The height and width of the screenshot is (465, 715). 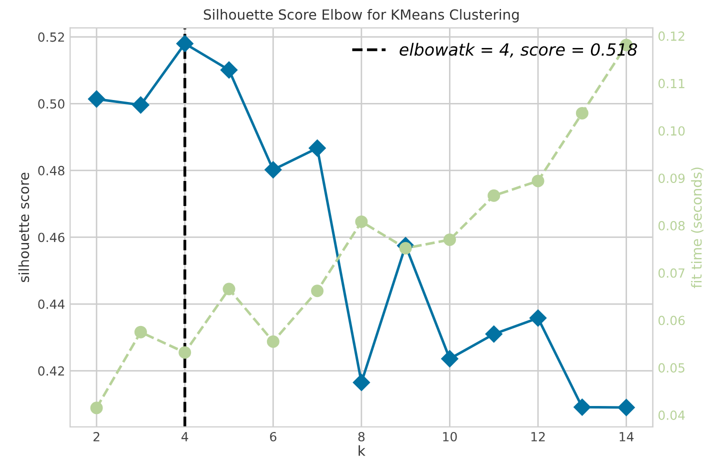 I want to click on y-tick-label: 0.46, so click(x=51, y=237).